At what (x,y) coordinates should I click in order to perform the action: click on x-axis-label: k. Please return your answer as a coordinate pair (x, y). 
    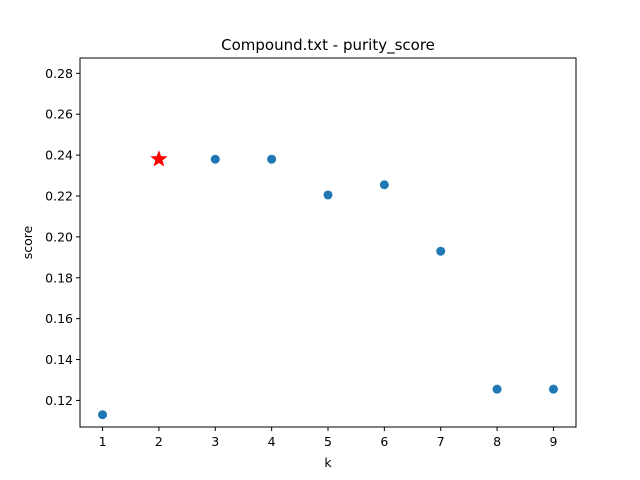
    Looking at the image, I should click on (328, 462).